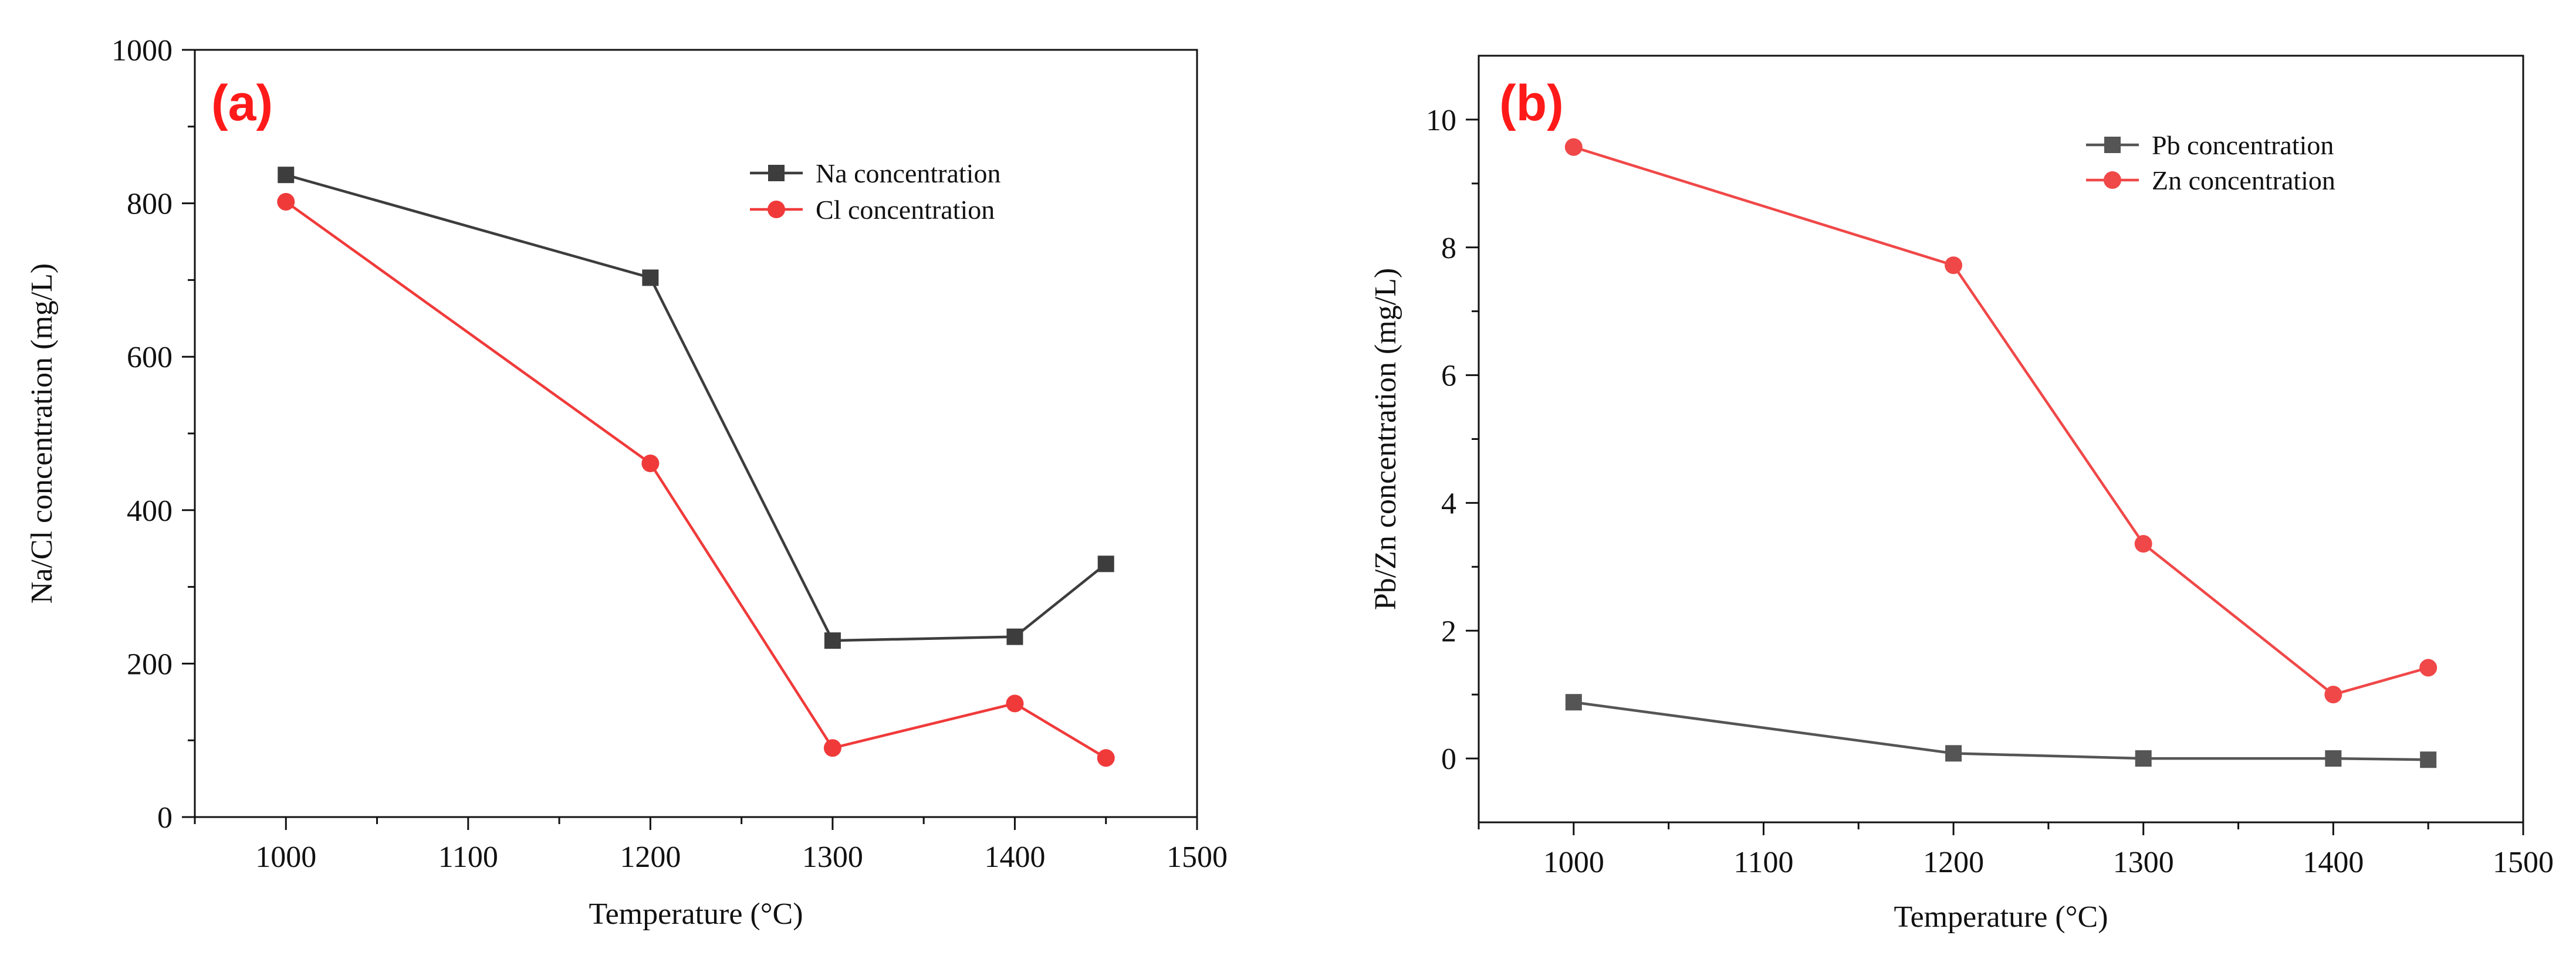 This screenshot has height=959, width=2576. Describe the element at coordinates (242, 103) in the screenshot. I see `panel-label: (a)` at that location.